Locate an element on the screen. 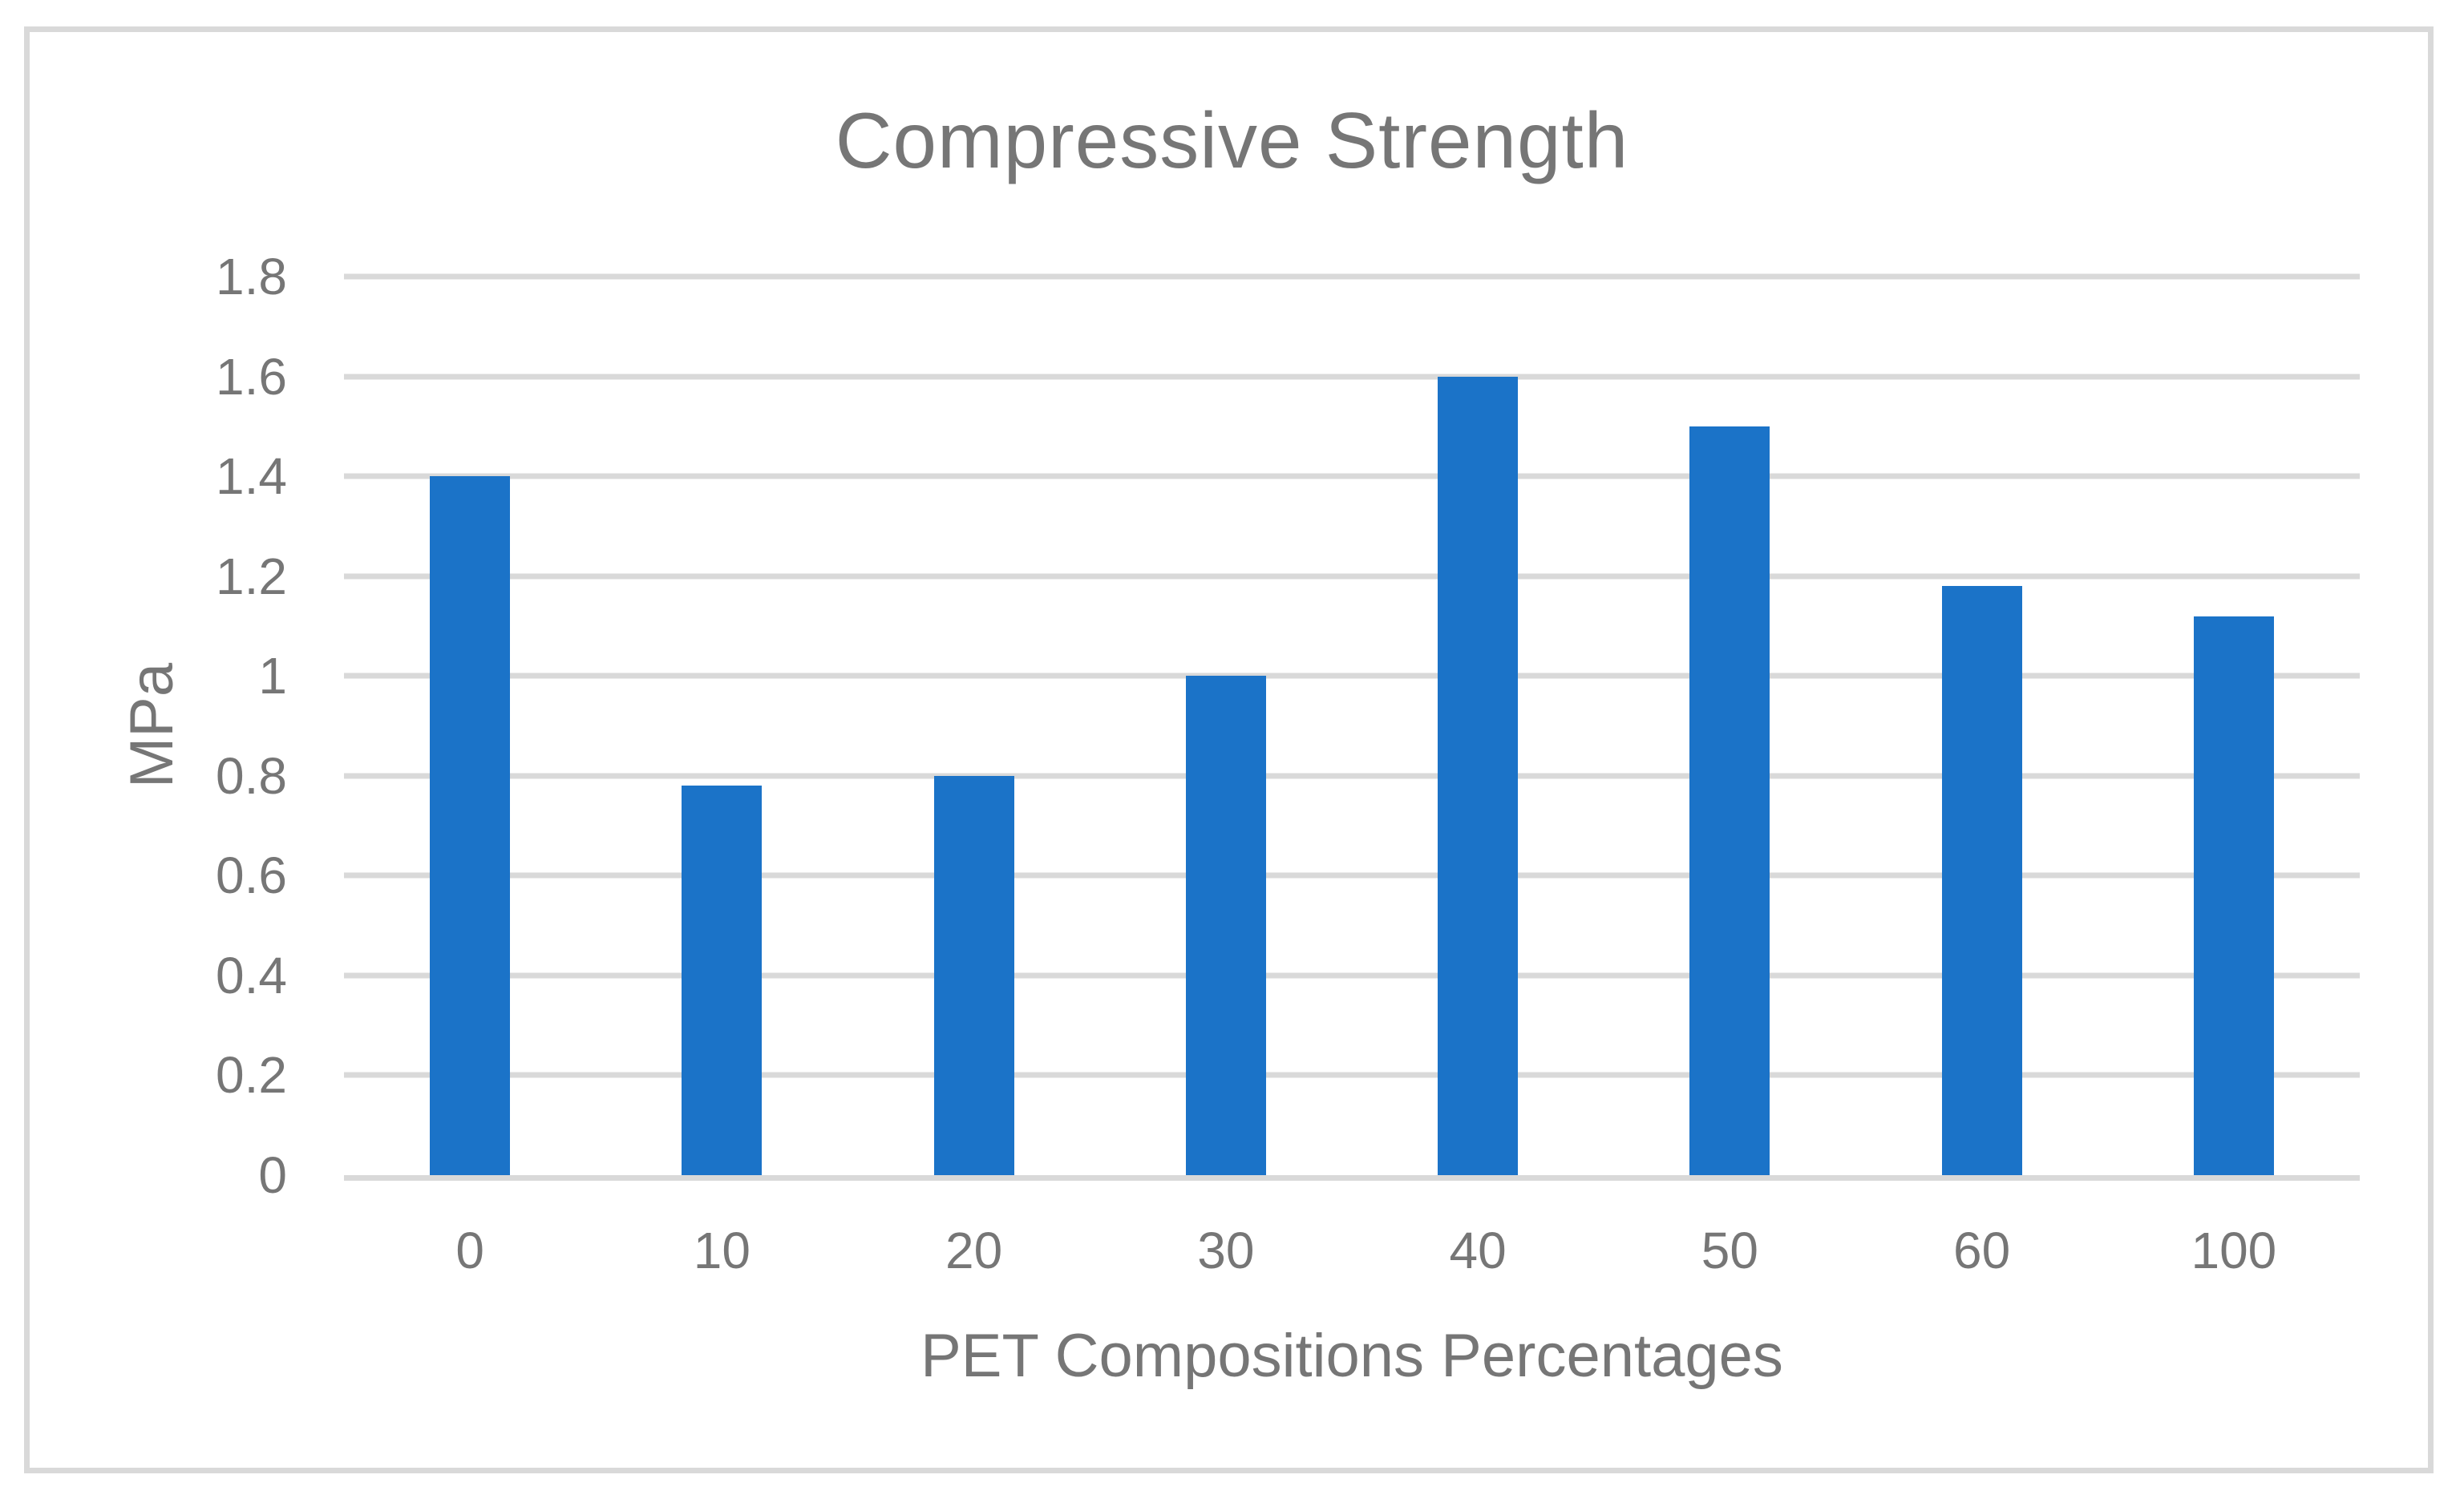 The image size is (2464, 1503). y-tick-label: 0.8 is located at coordinates (251, 775).